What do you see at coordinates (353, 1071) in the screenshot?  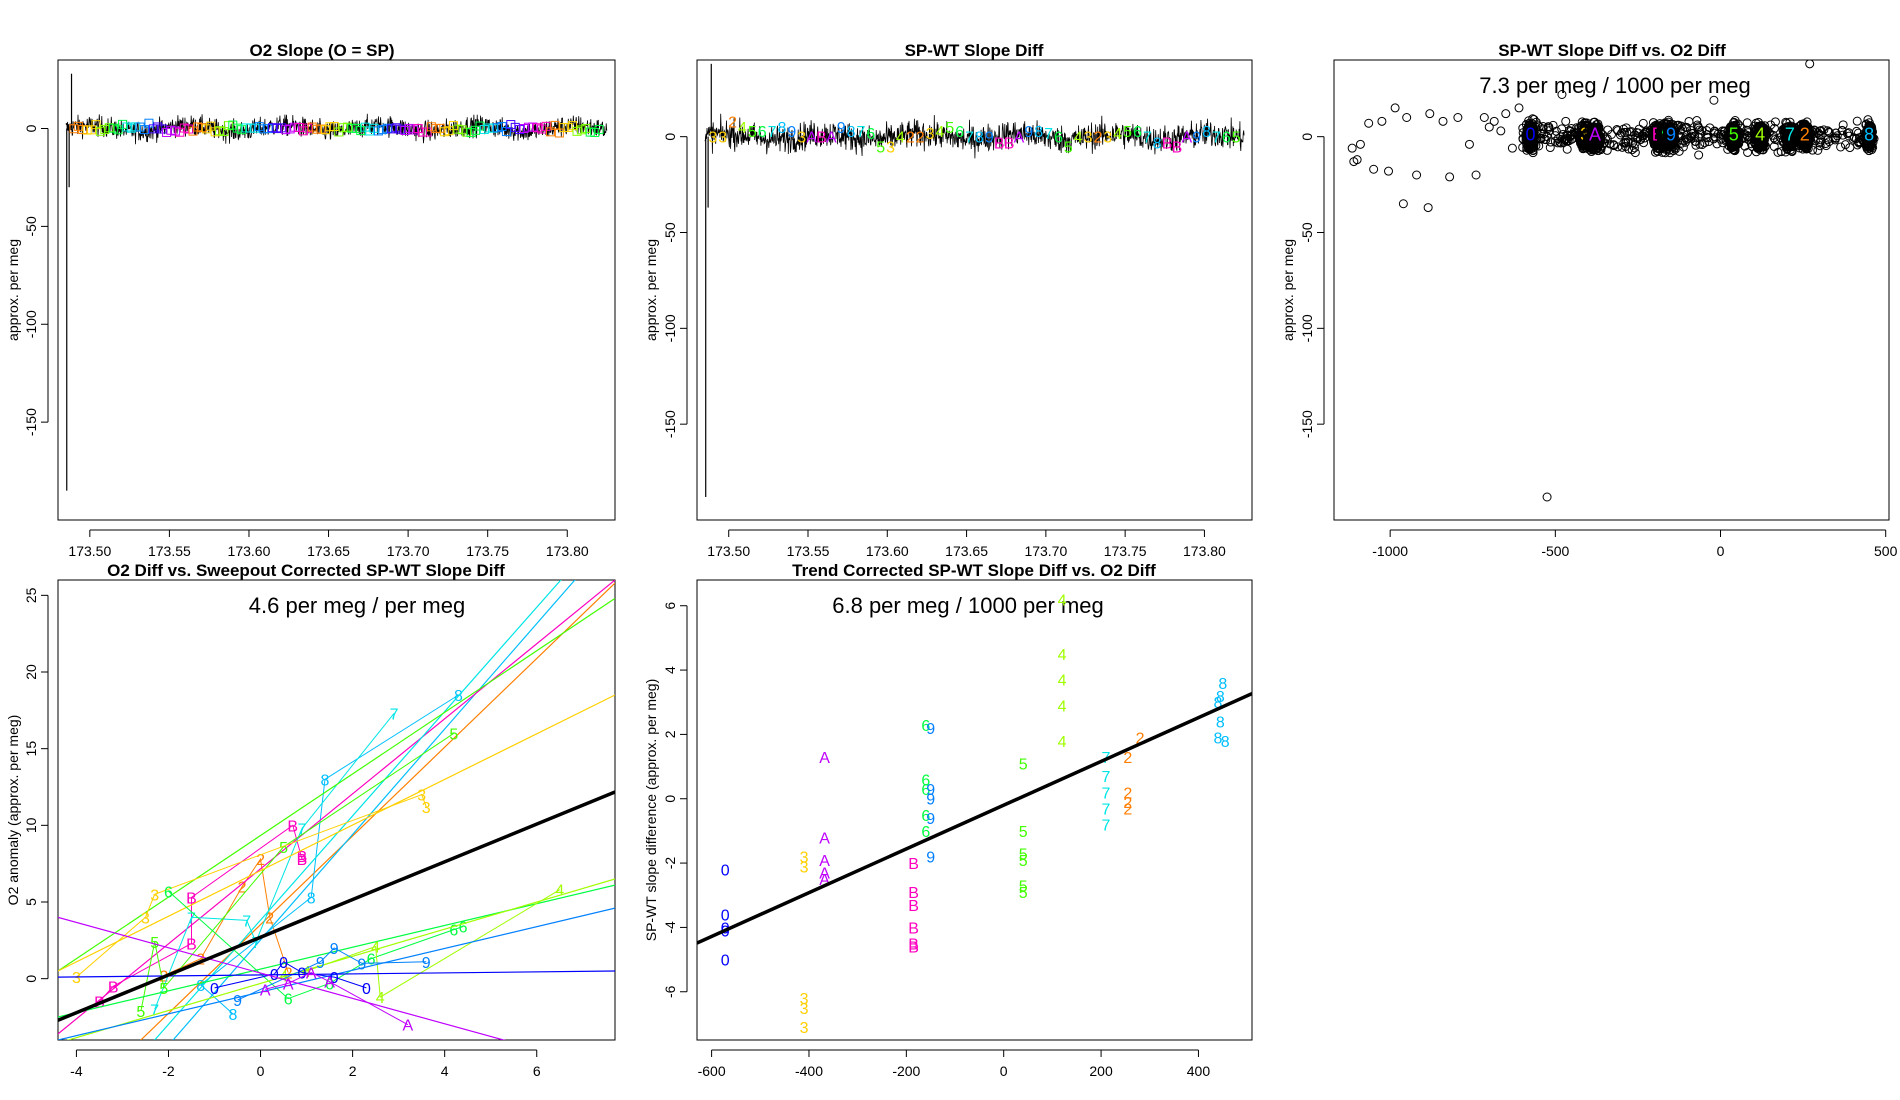 I see `x-tick-label: 2` at bounding box center [353, 1071].